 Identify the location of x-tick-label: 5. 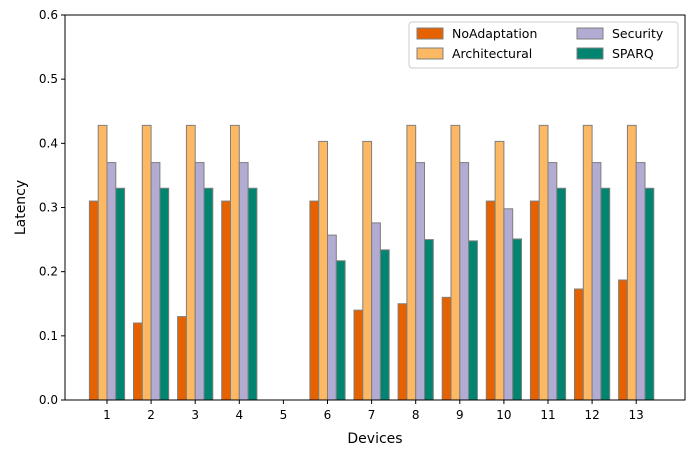
(284, 415).